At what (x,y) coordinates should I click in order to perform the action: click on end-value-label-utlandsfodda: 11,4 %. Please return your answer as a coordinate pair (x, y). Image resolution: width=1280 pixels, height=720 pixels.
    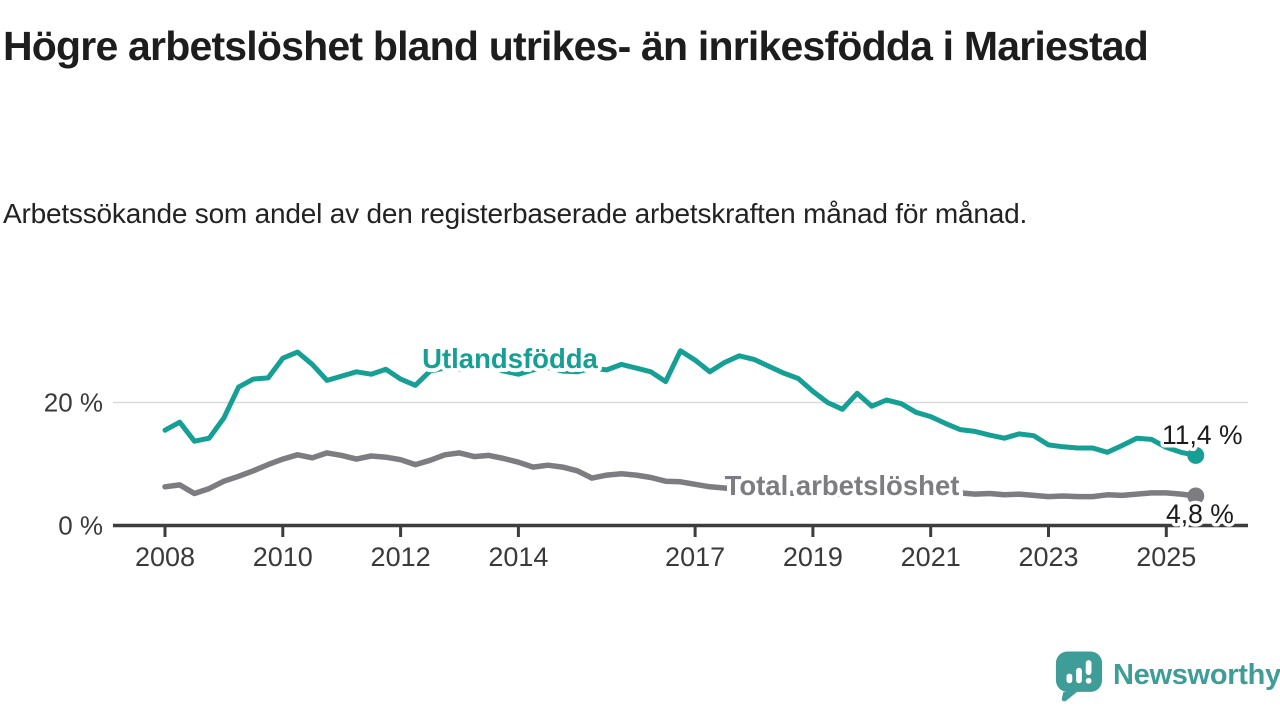
    Looking at the image, I should click on (1202, 435).